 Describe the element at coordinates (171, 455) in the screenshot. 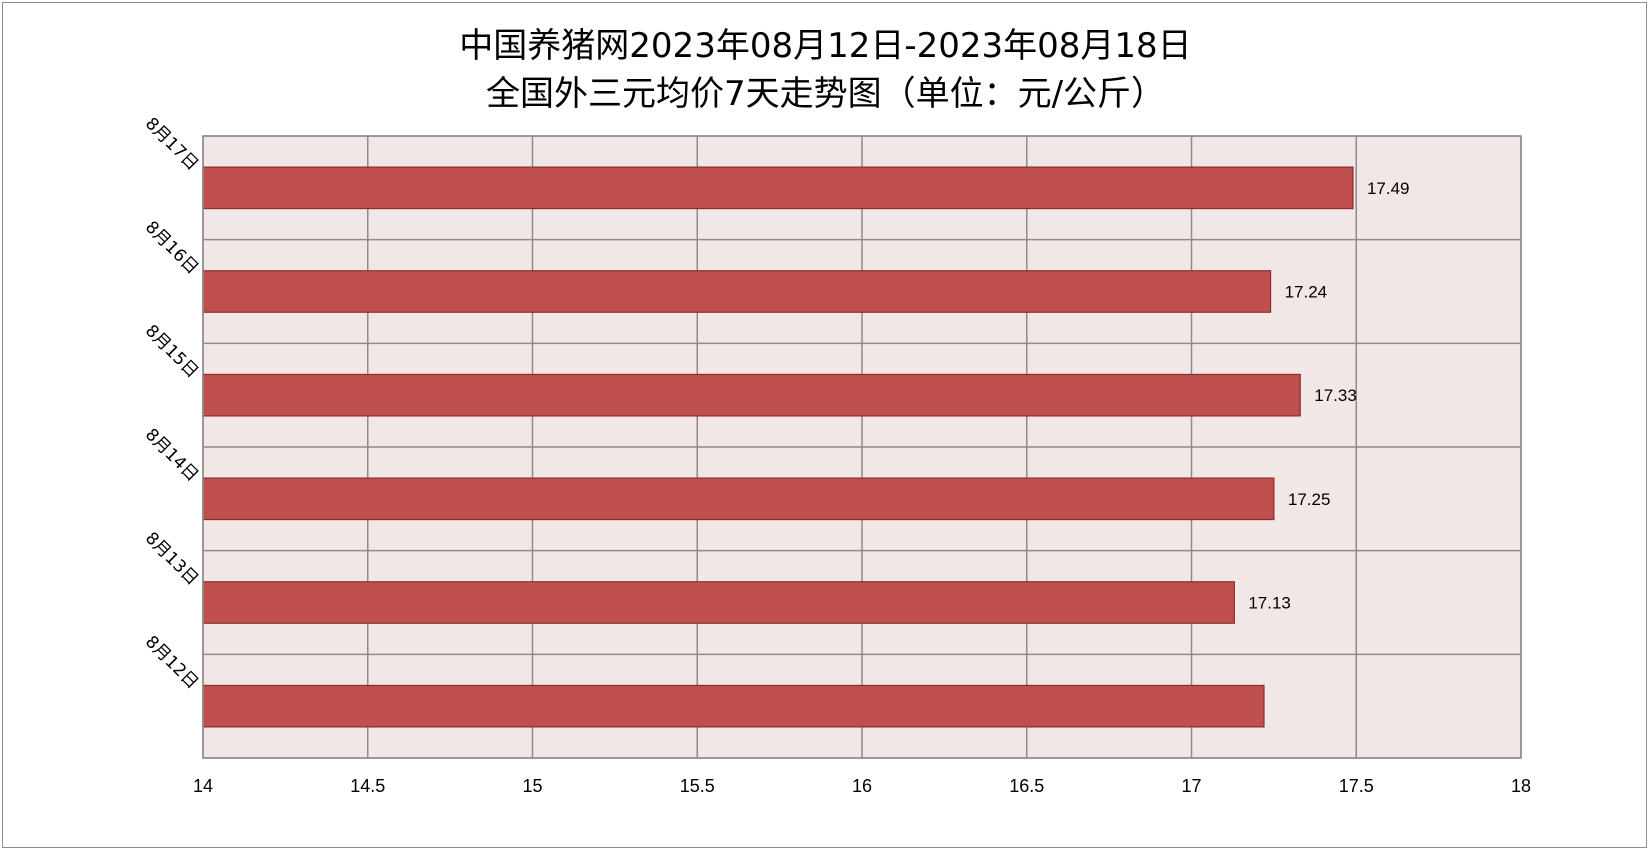

I see `category-label: 8月14日` at that location.